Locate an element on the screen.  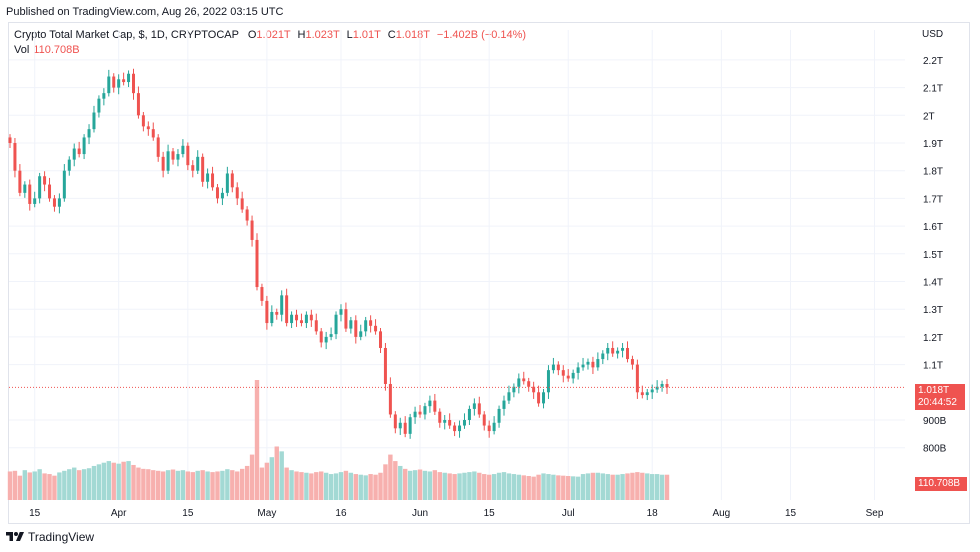
y-tick-label: 1.8T is located at coordinates (933, 172).